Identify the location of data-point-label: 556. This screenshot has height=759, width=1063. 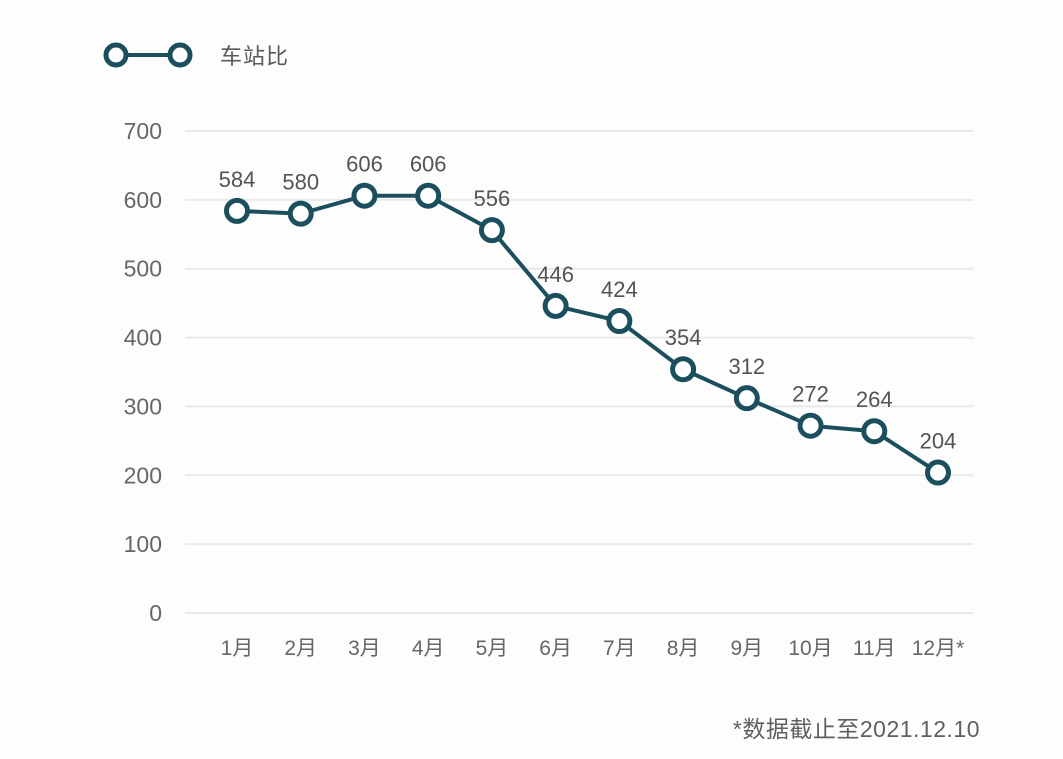
(492, 198).